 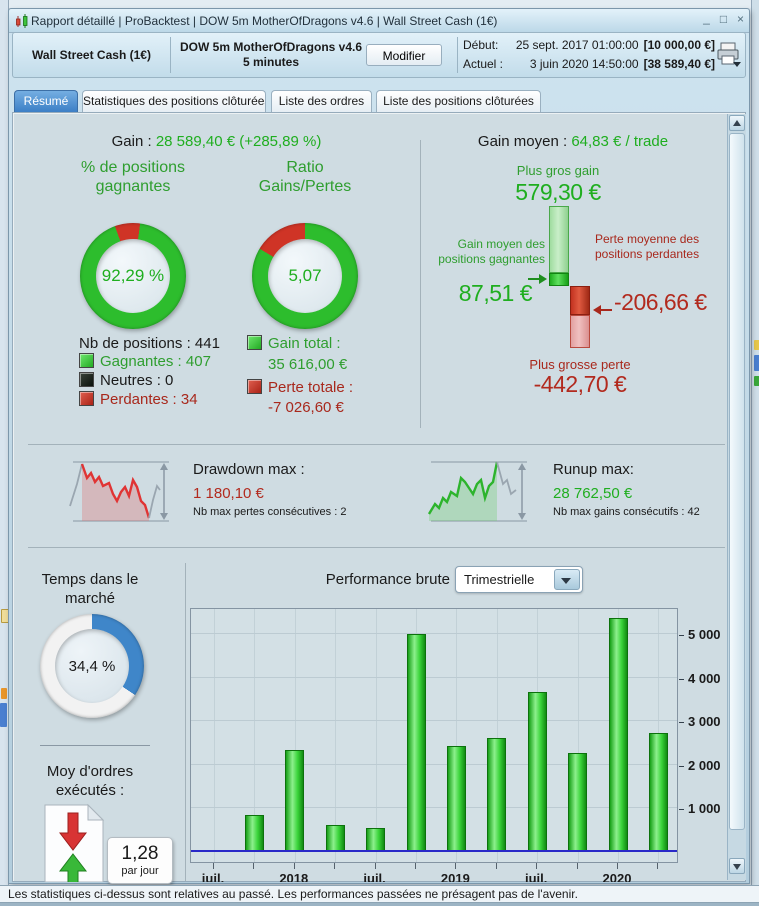 I want to click on performance-yaxis: 1 000 2 000 3 000 4 000 5 000, so click(x=702, y=735).